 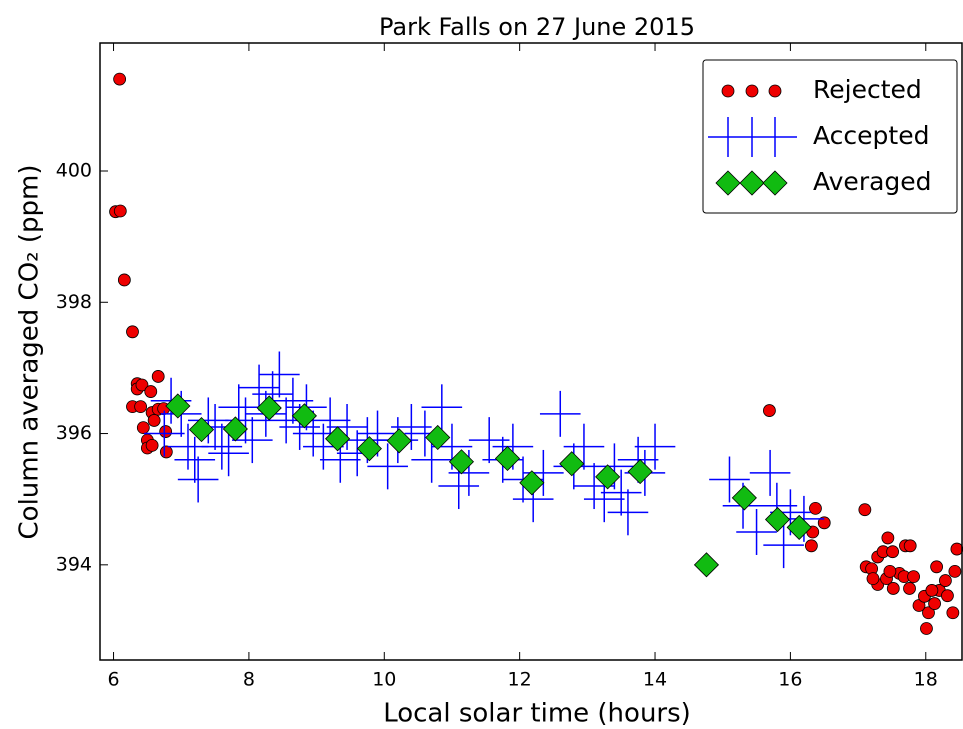 I want to click on y-tick-label: 400, so click(x=74, y=170).